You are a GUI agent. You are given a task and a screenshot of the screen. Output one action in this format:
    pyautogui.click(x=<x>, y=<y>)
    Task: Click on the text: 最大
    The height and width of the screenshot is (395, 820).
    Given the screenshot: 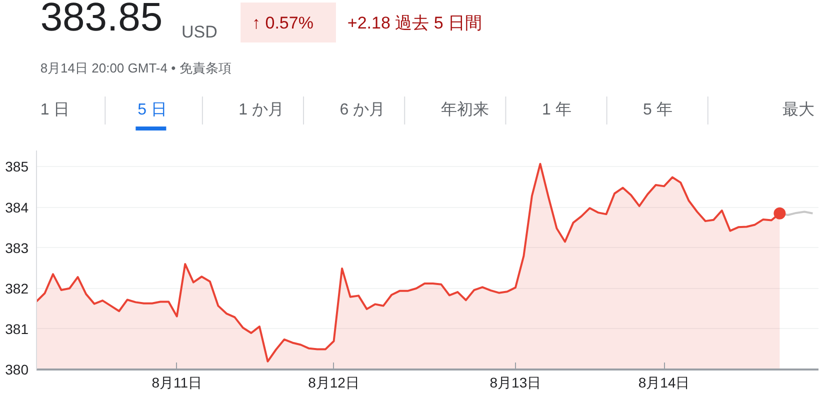 What is the action you would take?
    pyautogui.click(x=798, y=109)
    